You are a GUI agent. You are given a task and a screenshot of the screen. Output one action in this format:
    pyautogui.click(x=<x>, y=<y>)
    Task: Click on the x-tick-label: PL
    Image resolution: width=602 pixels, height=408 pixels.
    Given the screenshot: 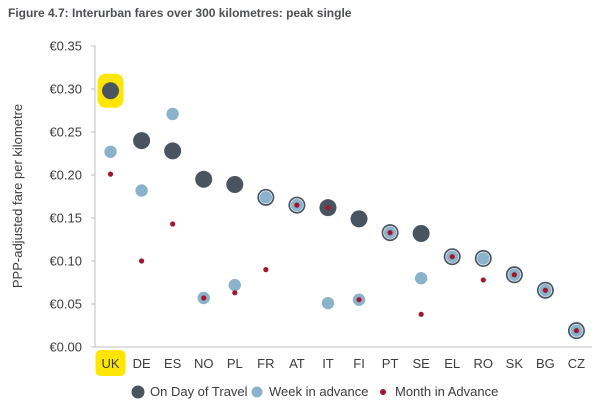 What is the action you would take?
    pyautogui.click(x=235, y=363)
    